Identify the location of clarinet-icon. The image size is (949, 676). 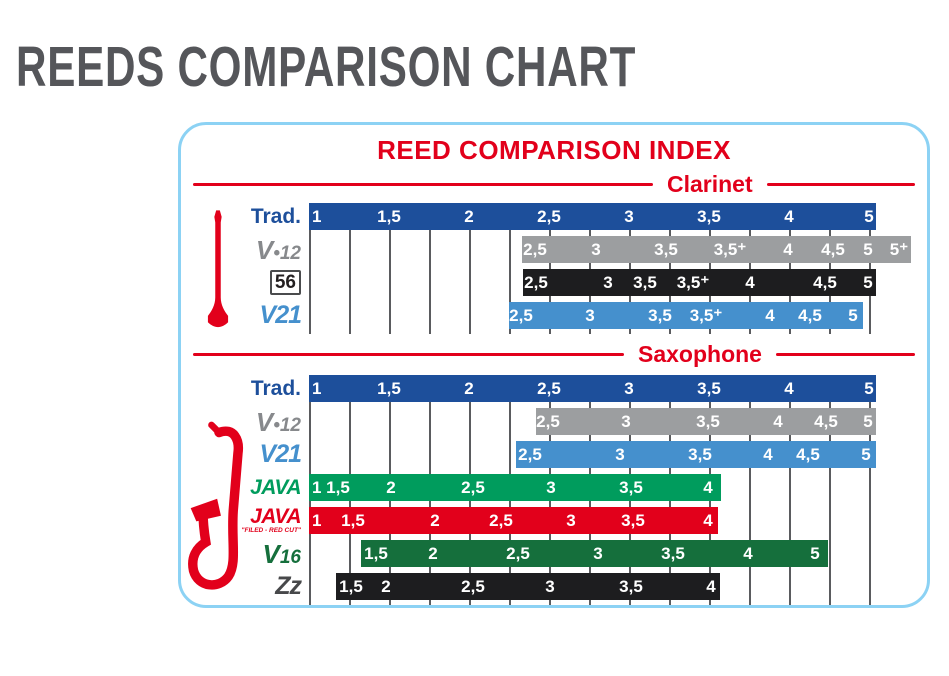
(218, 269).